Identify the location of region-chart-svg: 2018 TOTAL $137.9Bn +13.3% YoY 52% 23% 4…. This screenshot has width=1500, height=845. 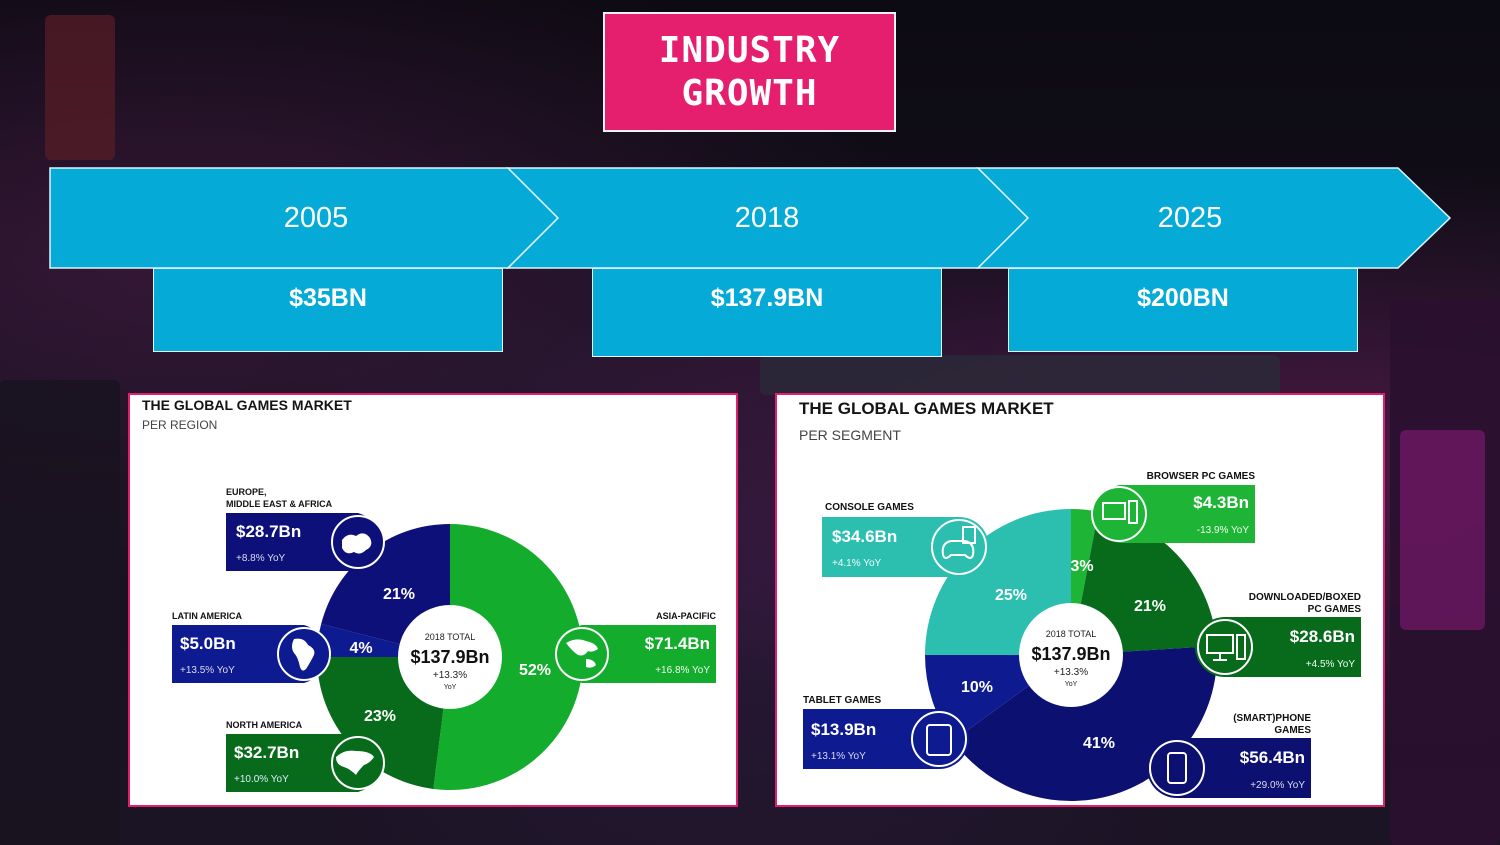
(444, 639).